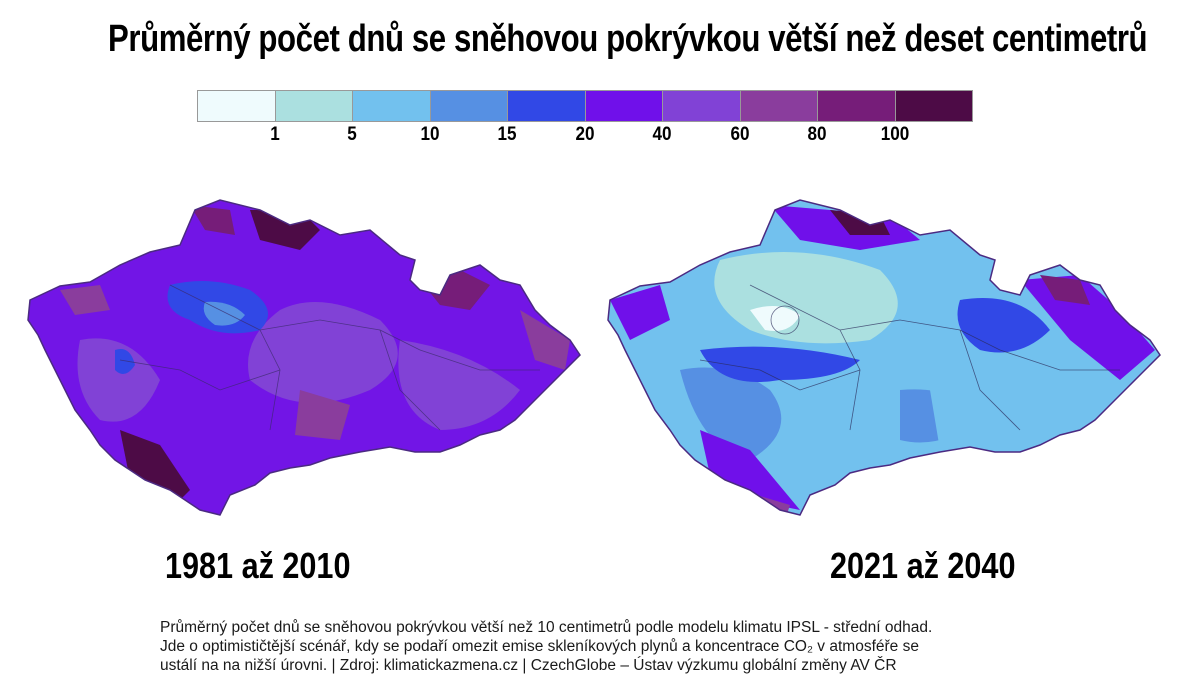  I want to click on period-label-1981-2010: 1981 až 2010, so click(258, 565).